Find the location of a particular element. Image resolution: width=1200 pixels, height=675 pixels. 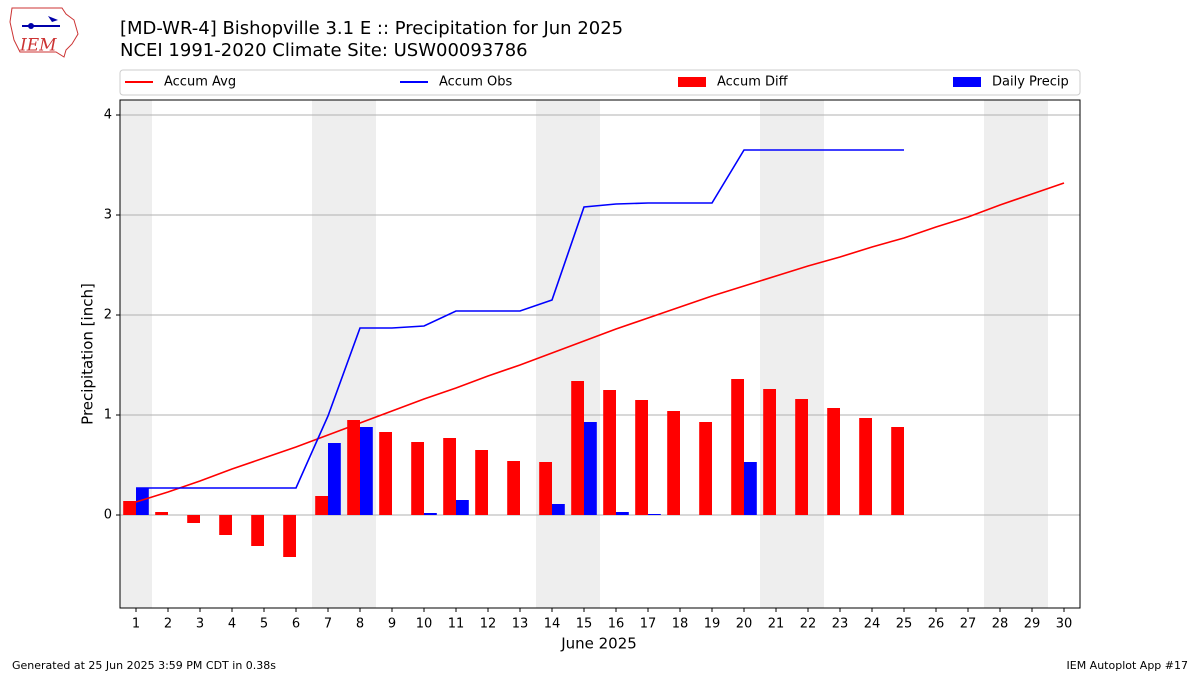

x-tick-label: 27 is located at coordinates (968, 624).